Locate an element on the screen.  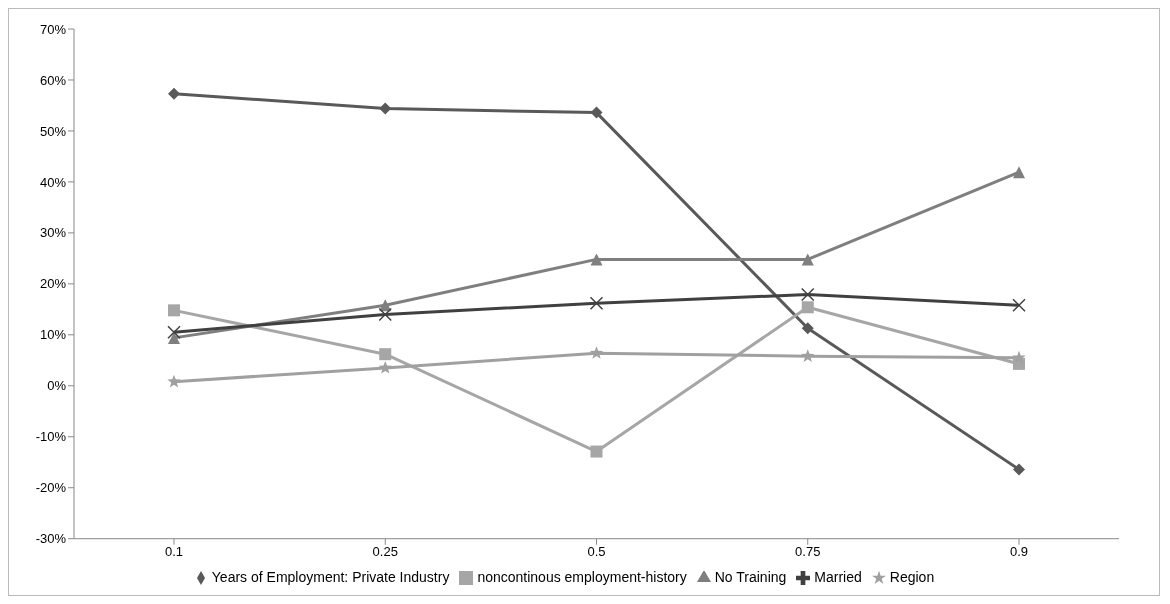
y-tick-label: 70% is located at coordinates (53, 29).